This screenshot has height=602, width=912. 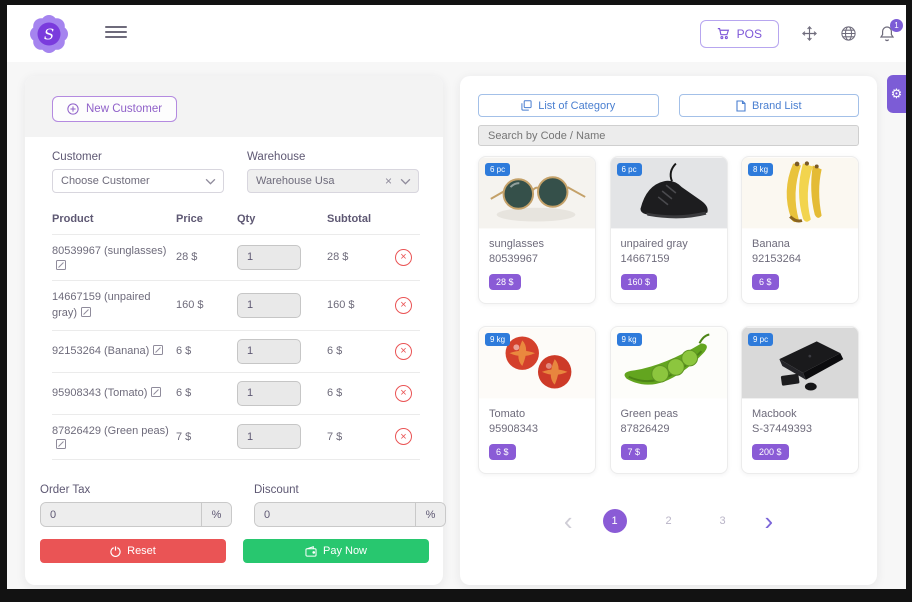 What do you see at coordinates (668, 230) in the screenshot?
I see `product-card-unpaired-gray: 6 pc unpaired gray 14667159 160 $` at bounding box center [668, 230].